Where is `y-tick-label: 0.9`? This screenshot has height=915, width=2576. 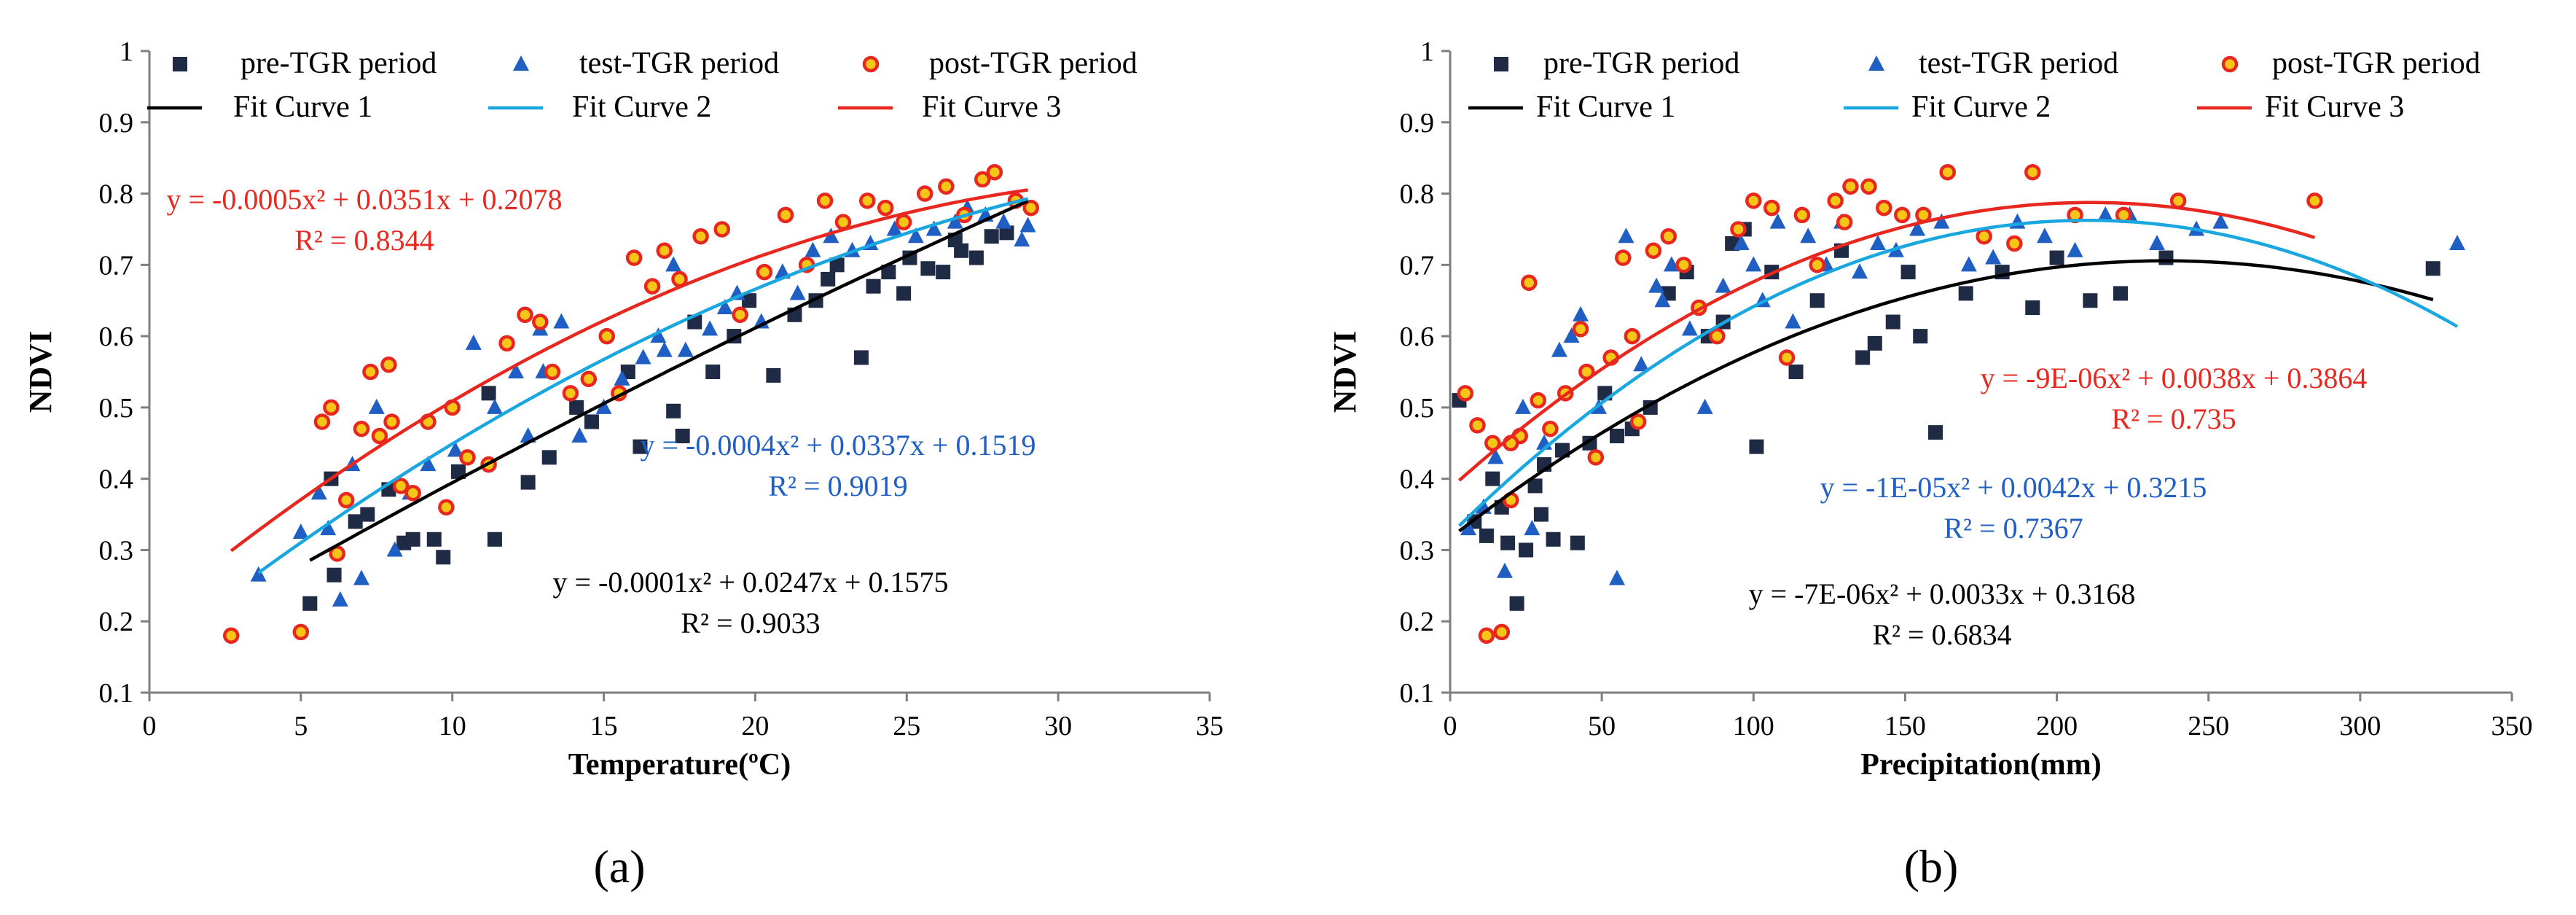
y-tick-label: 0.9 is located at coordinates (1417, 123).